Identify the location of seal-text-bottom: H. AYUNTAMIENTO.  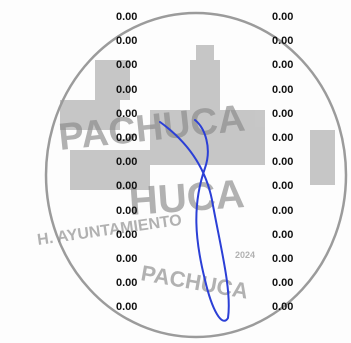
(109, 230).